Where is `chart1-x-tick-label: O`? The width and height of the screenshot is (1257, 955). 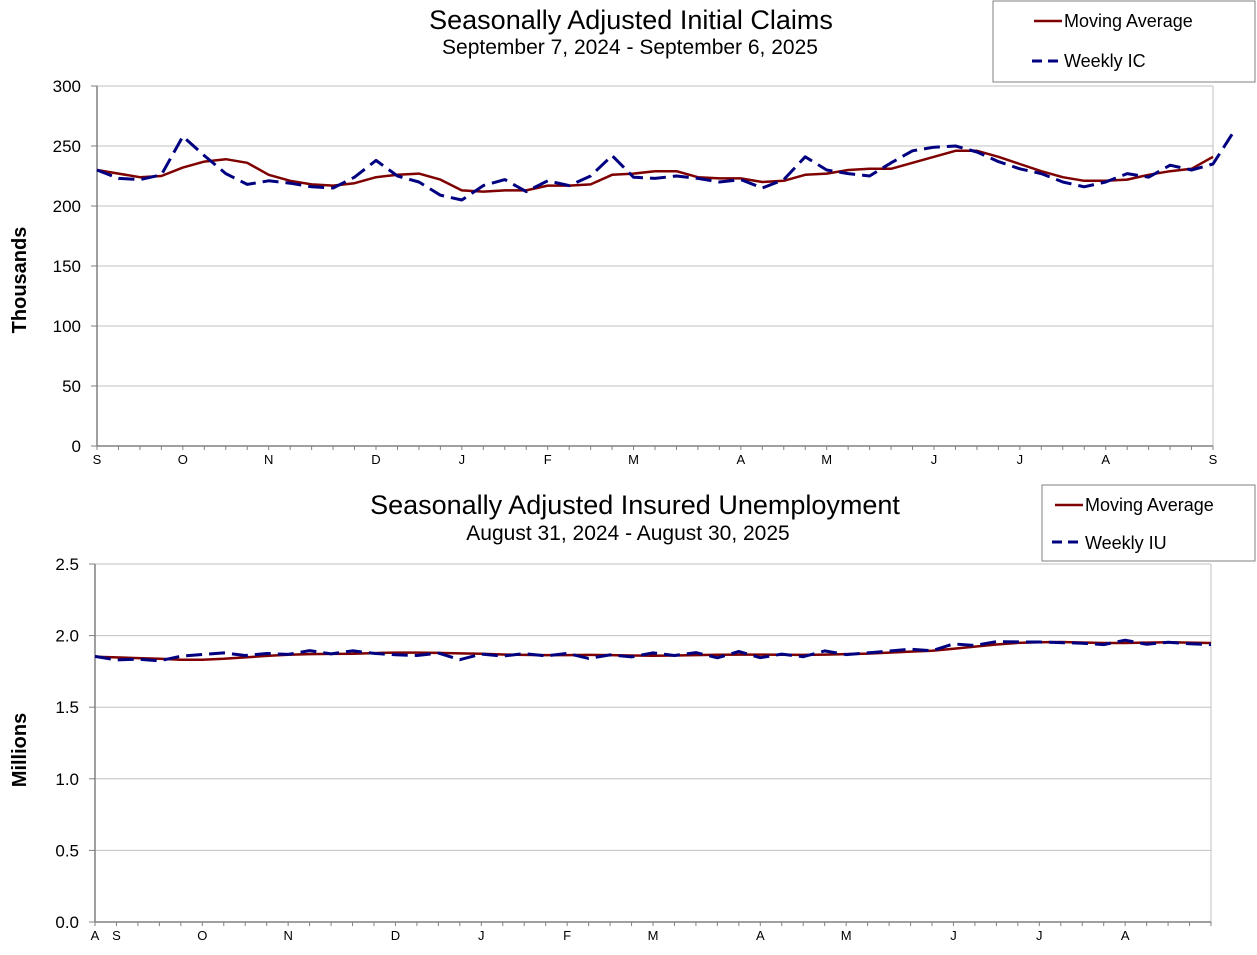 chart1-x-tick-label: O is located at coordinates (183, 459).